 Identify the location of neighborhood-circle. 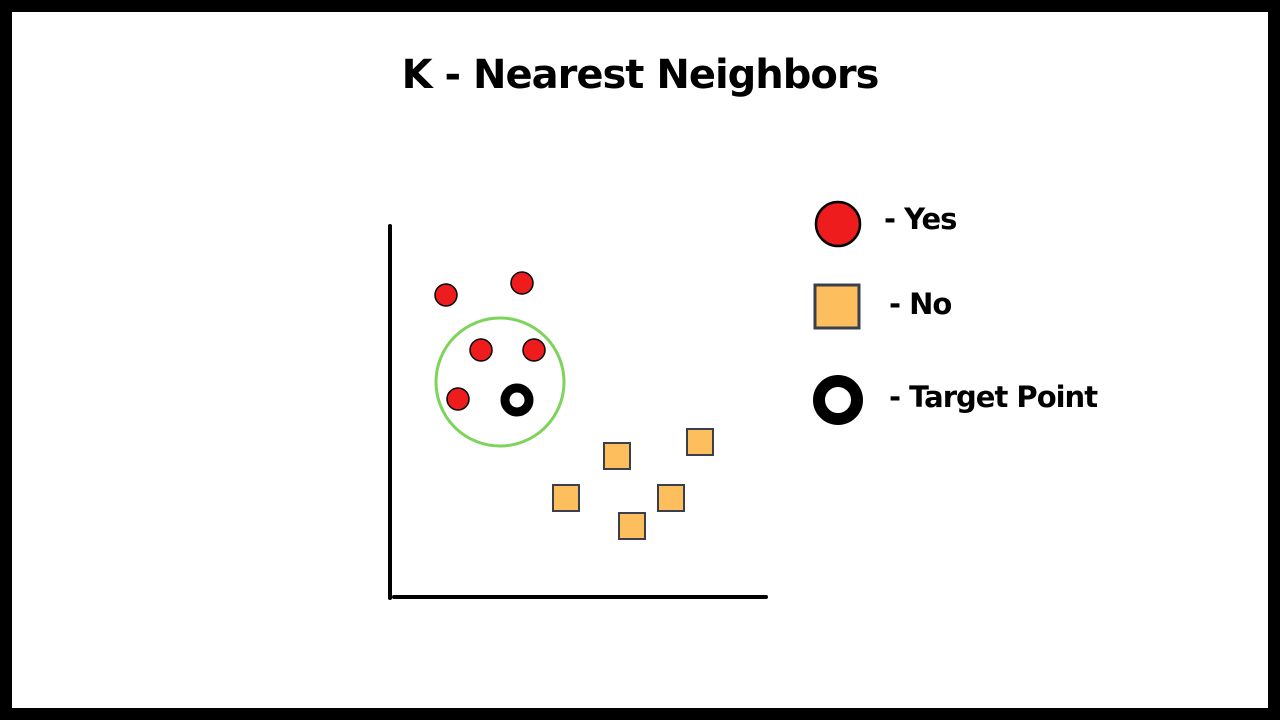
(500, 382).